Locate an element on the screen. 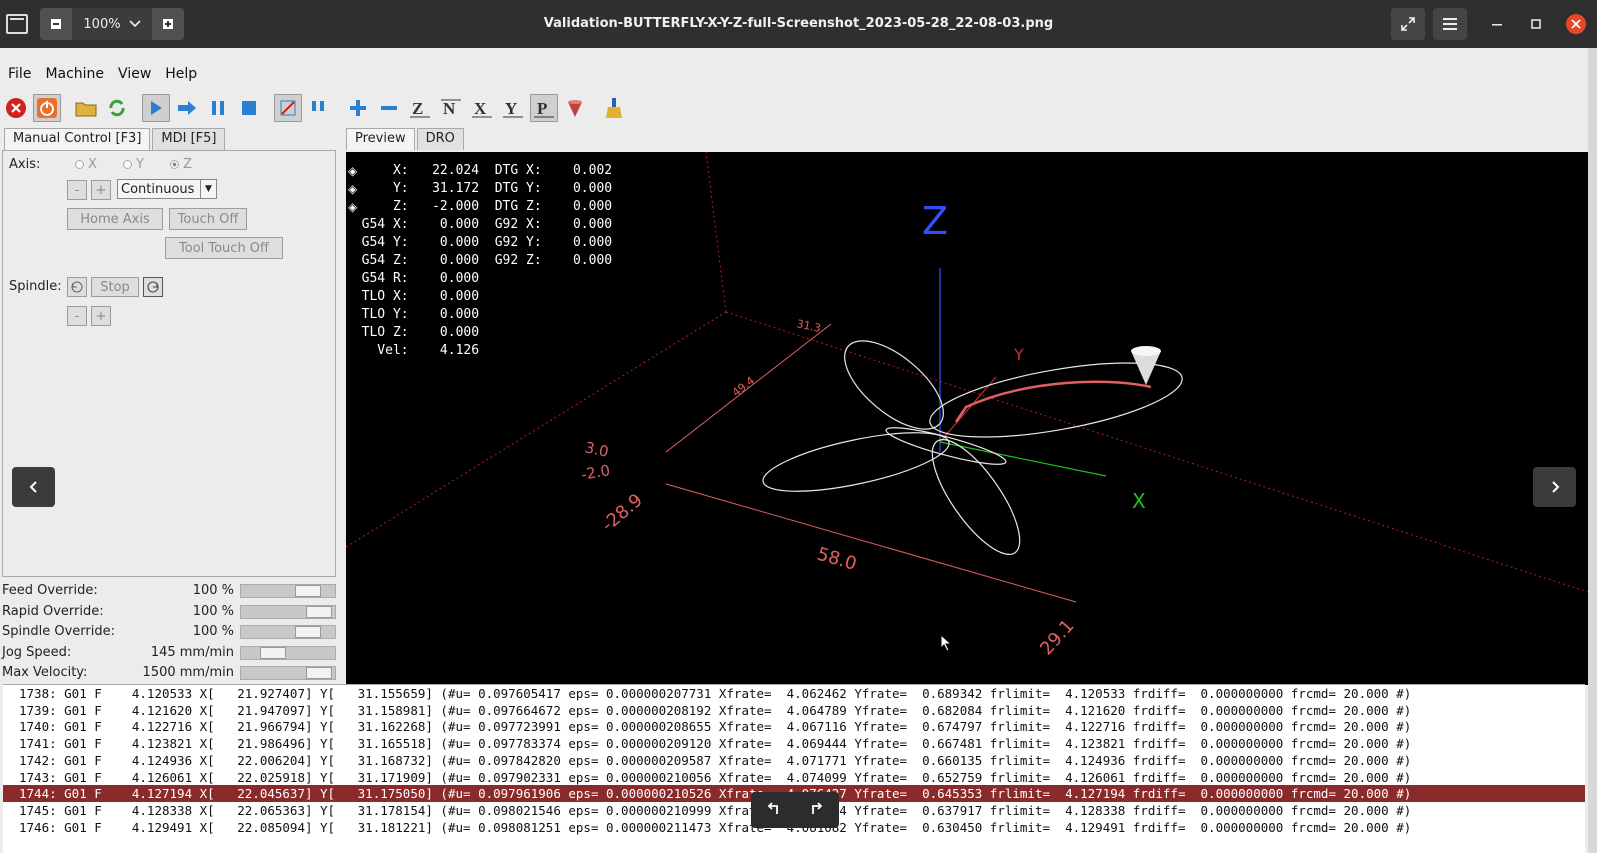 This screenshot has width=1597, height=853. menu-file: File is located at coordinates (20, 74).